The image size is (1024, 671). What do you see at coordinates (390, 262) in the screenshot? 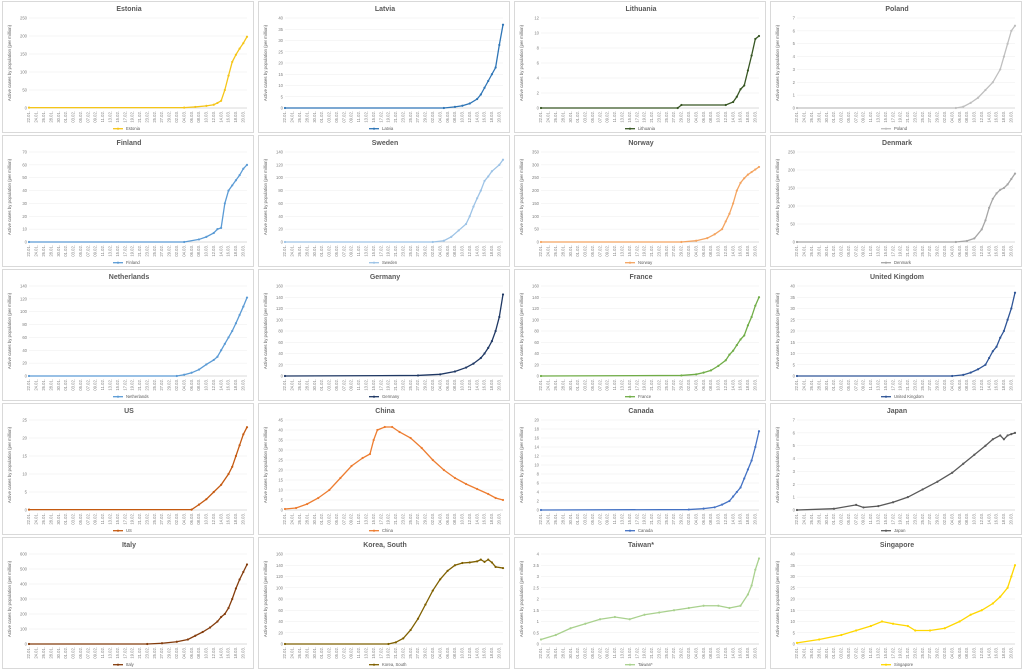
I see `legend-label: Sweden` at bounding box center [390, 262].